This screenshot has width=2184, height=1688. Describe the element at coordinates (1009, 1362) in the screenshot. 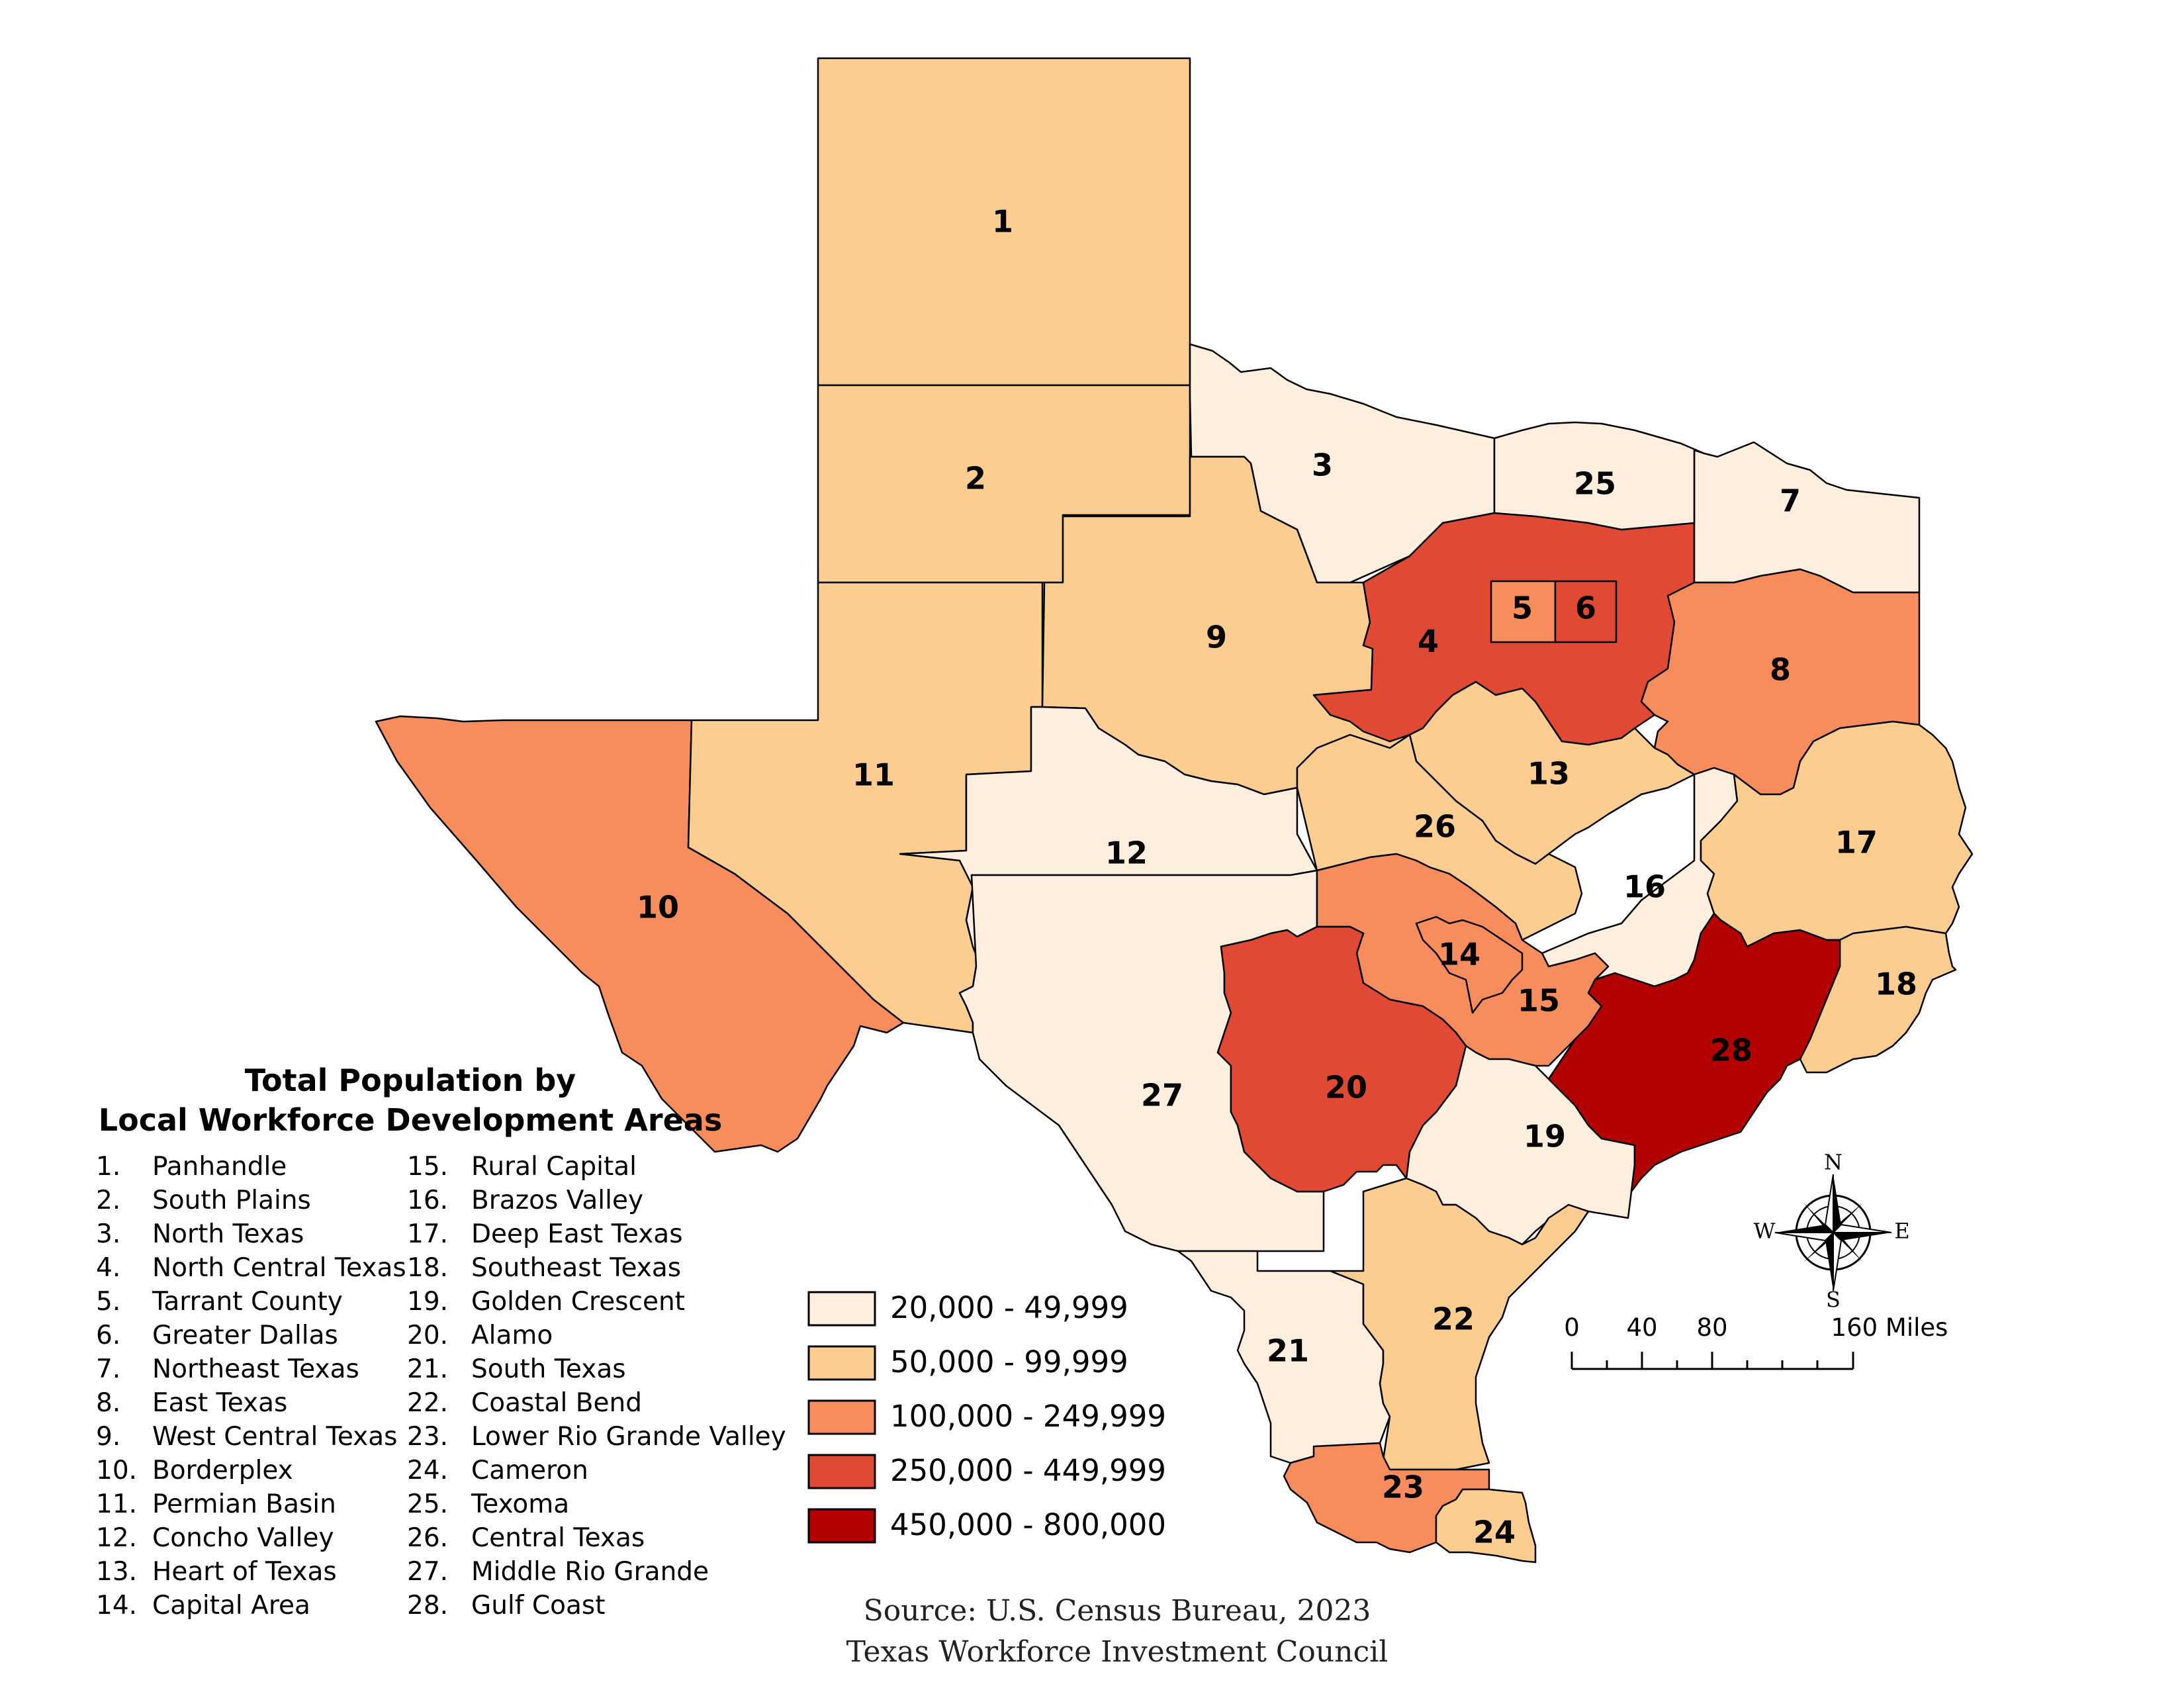

I see `legend-class-label-2: 50,000 - 99,999` at that location.